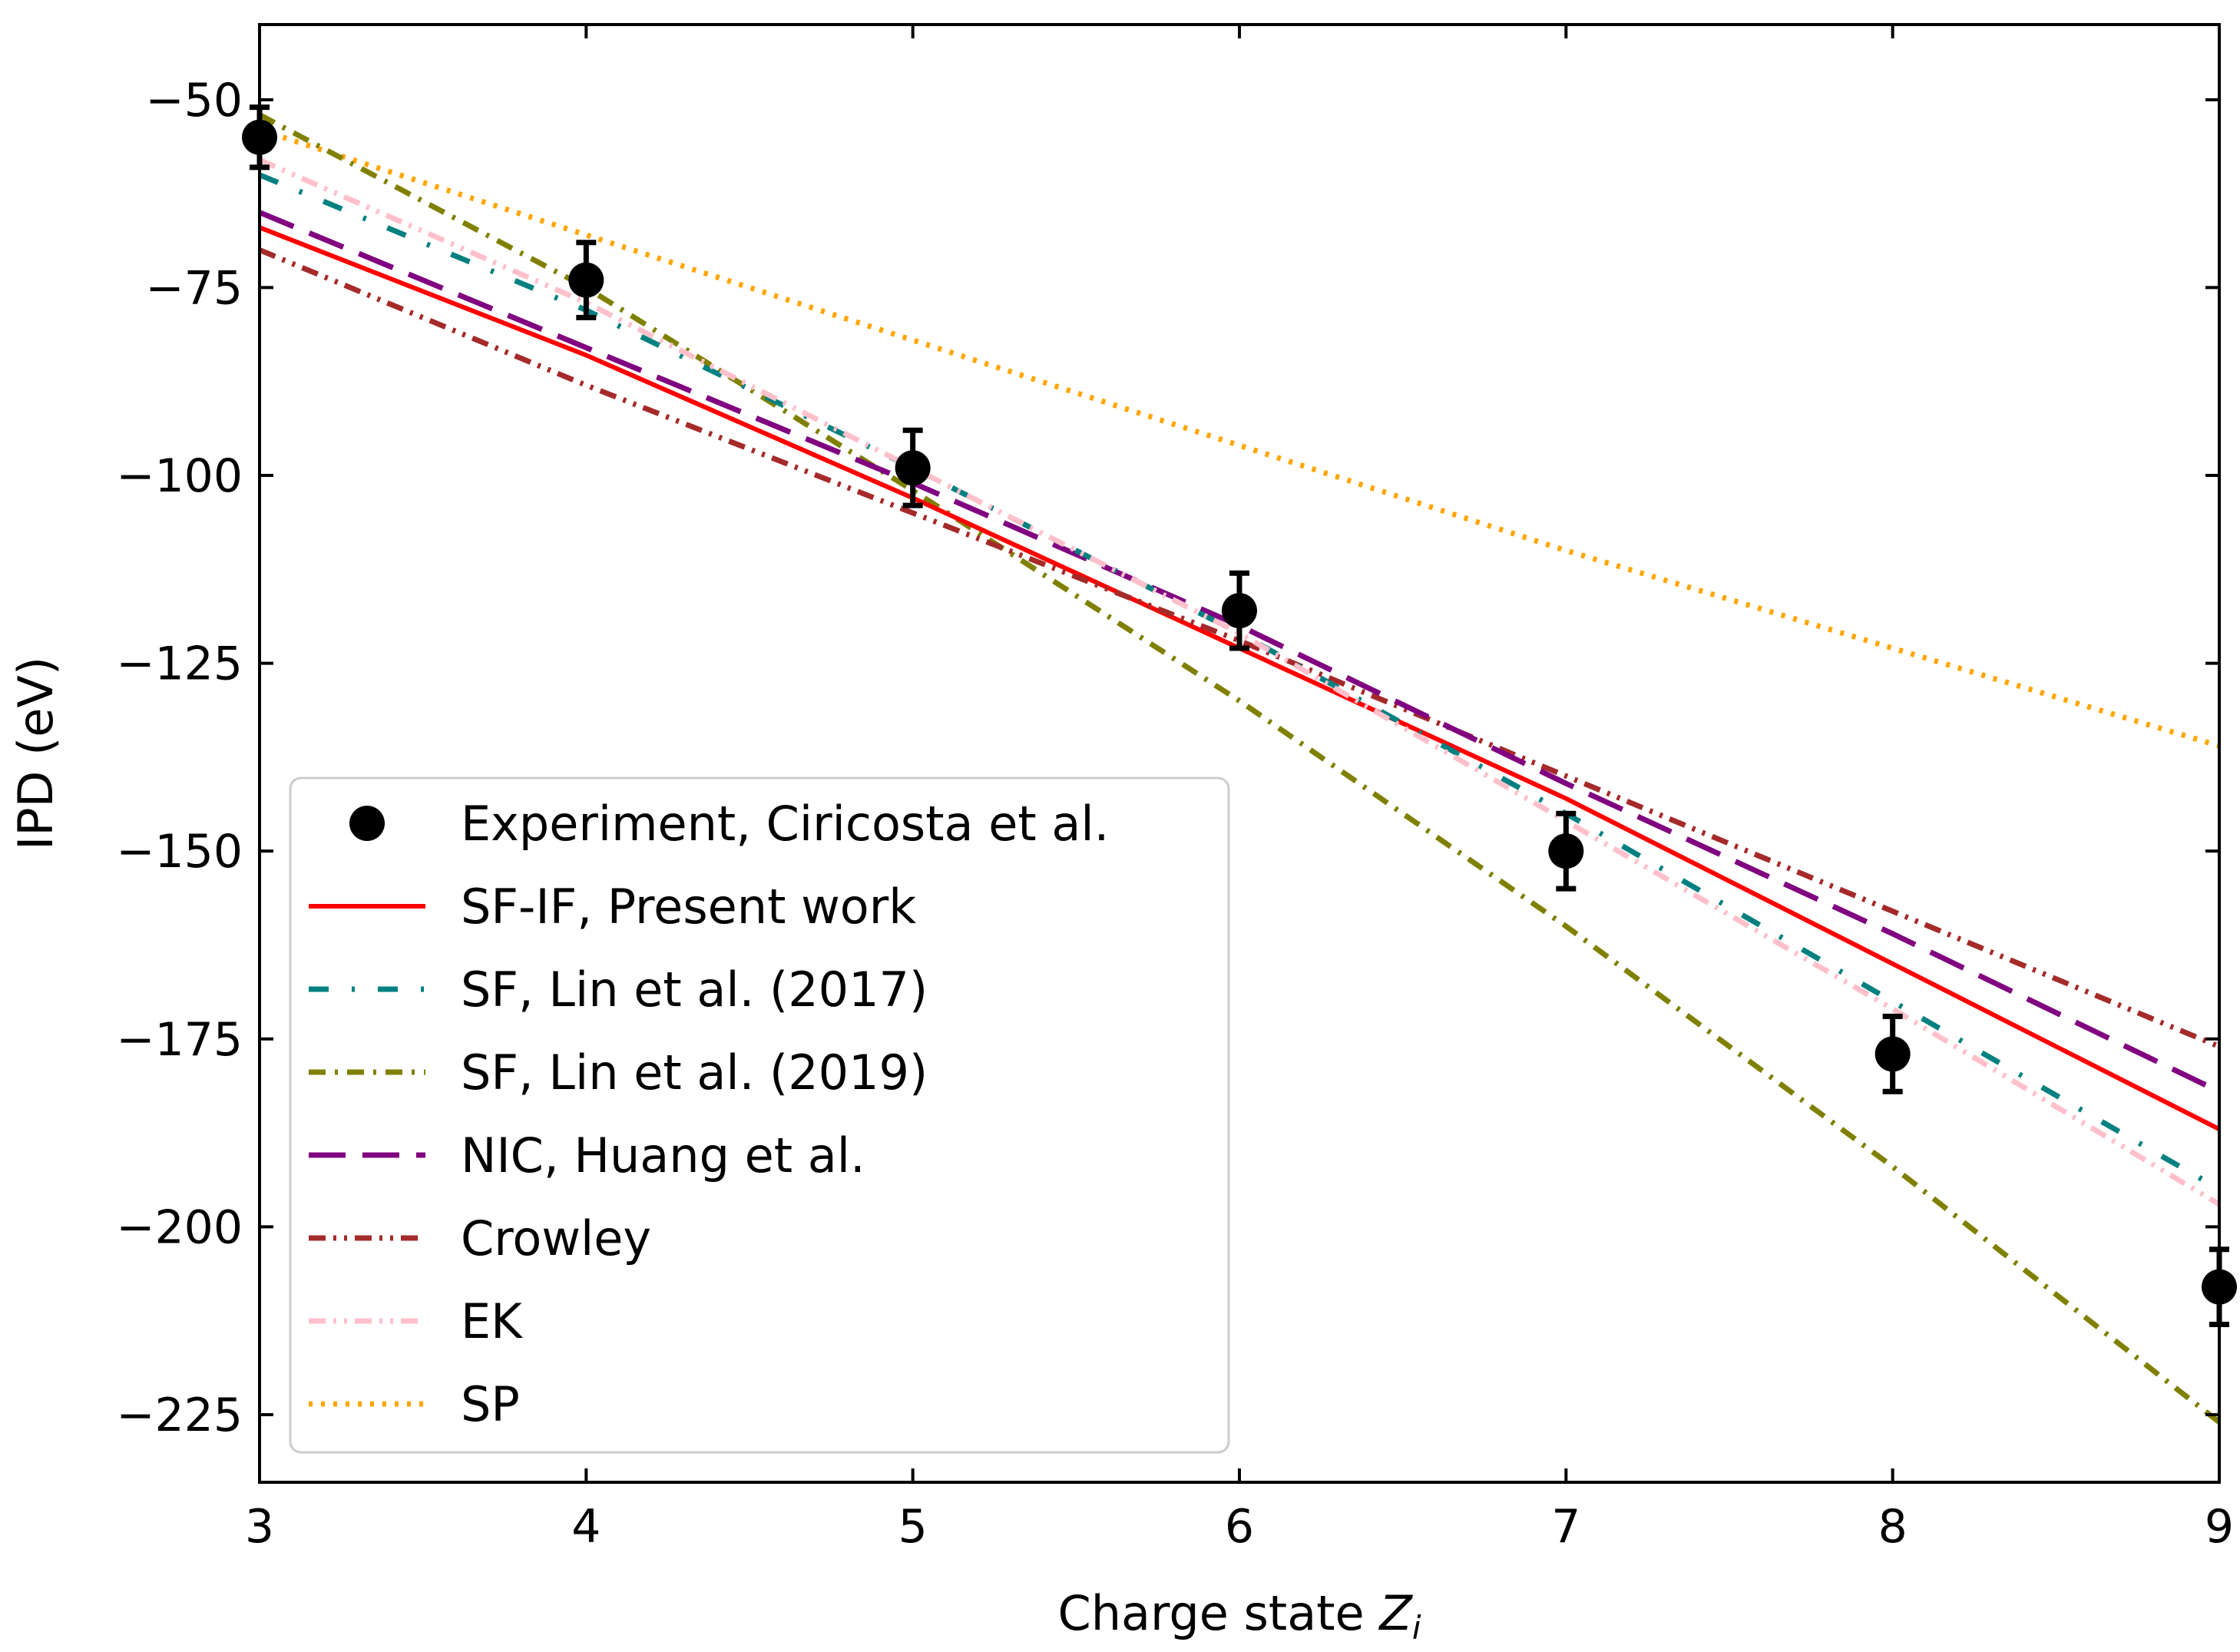  What do you see at coordinates (179, 1040) in the screenshot?
I see `y-tick-label-6: −175` at bounding box center [179, 1040].